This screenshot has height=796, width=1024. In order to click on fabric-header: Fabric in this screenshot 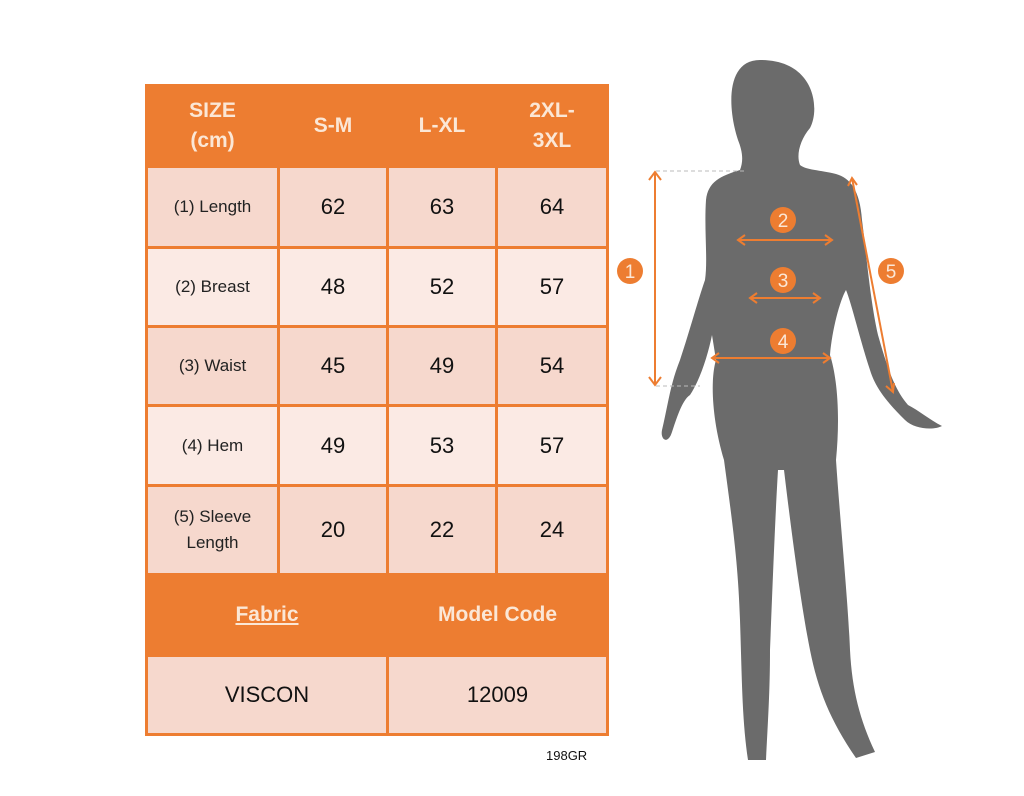, I will do `click(267, 615)`.